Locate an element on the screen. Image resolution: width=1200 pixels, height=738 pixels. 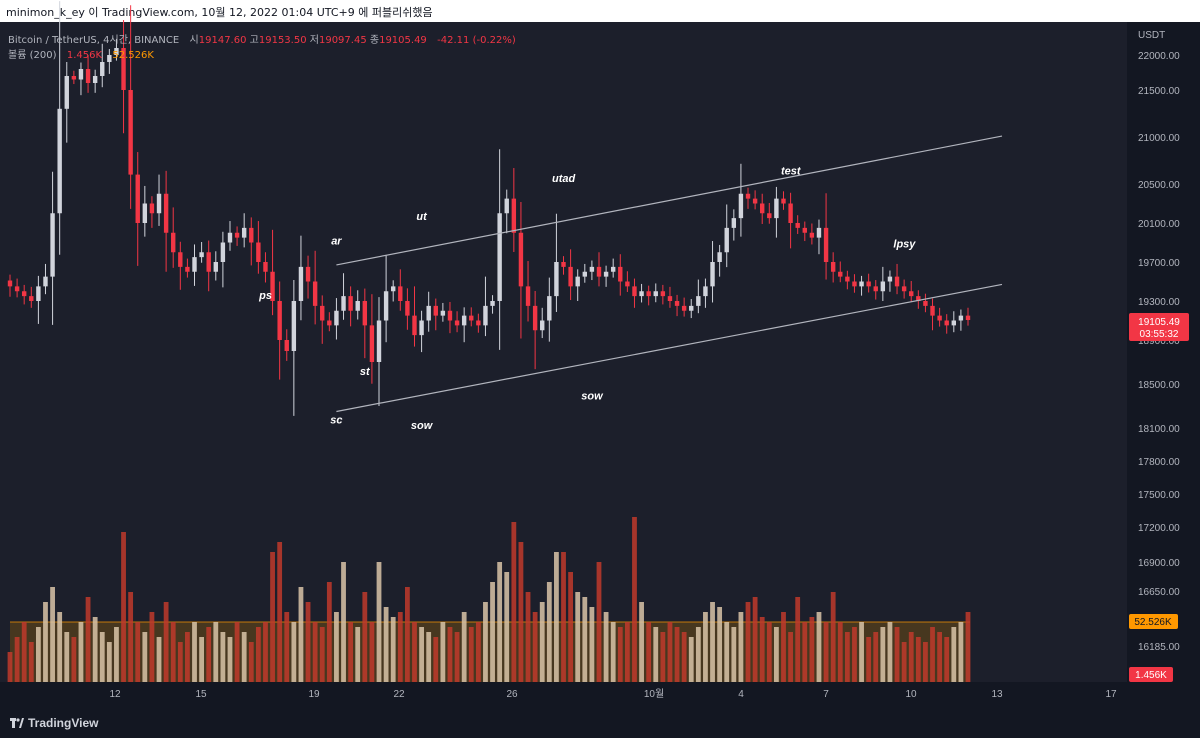
annotation-sc: sc is located at coordinates (336, 421).